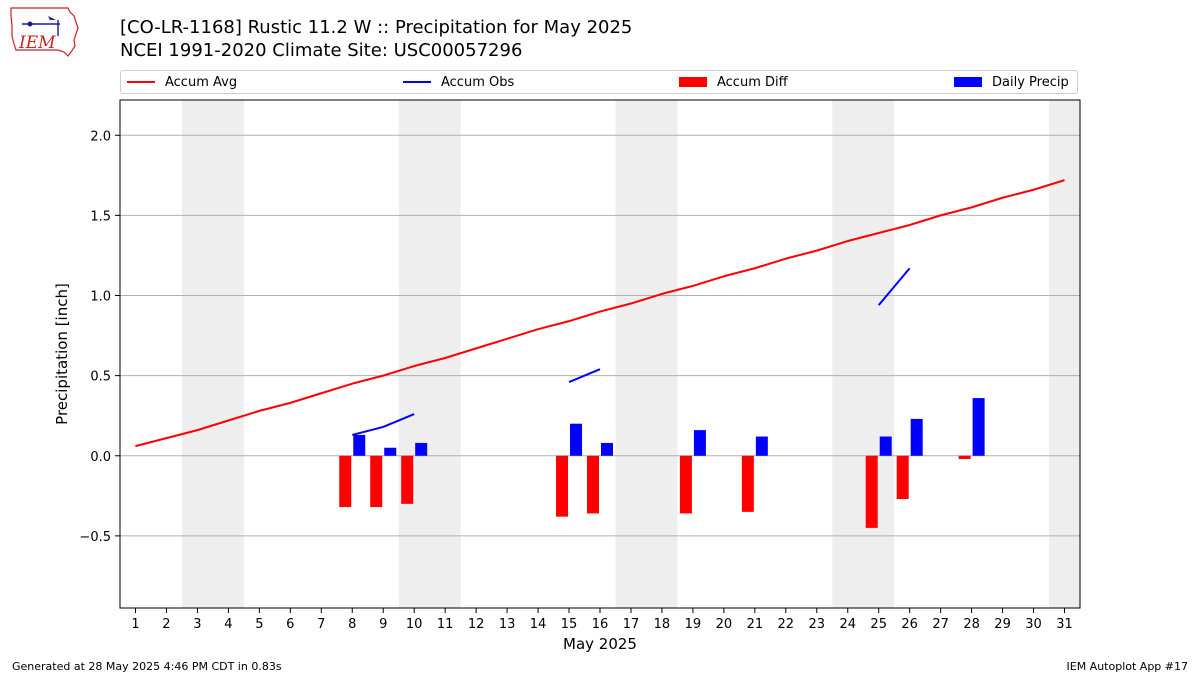 This screenshot has width=1200, height=675. What do you see at coordinates (290, 624) in the screenshot?
I see `x-tick-label-6: 6` at bounding box center [290, 624].